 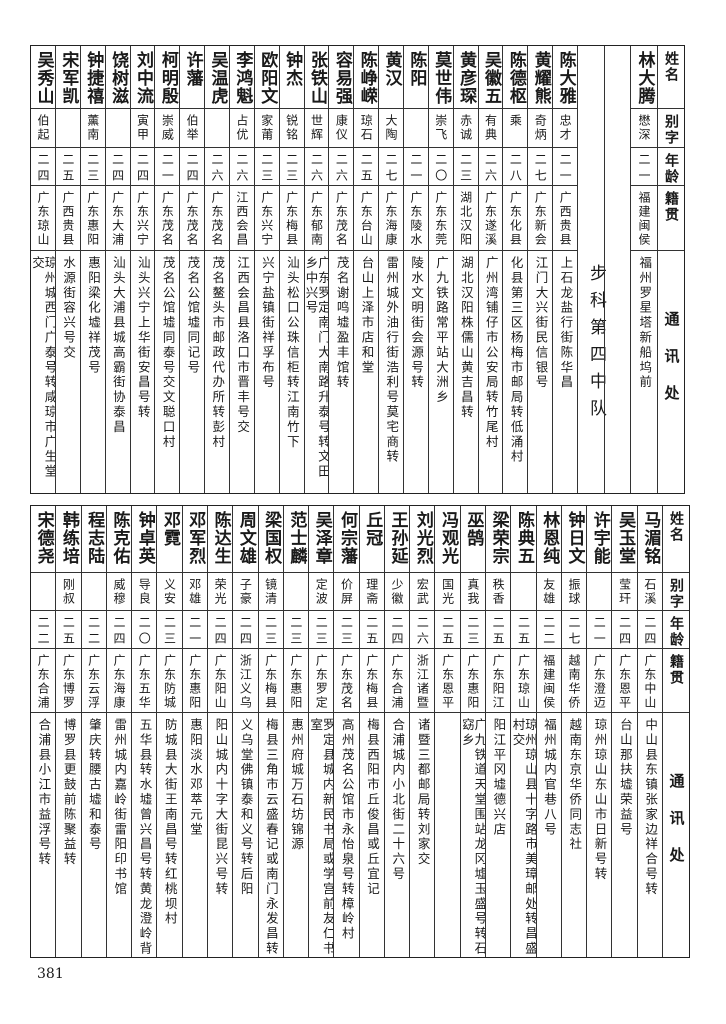 What do you see at coordinates (169, 682) in the screenshot?
I see `person-origin: 广东防城` at bounding box center [169, 682].